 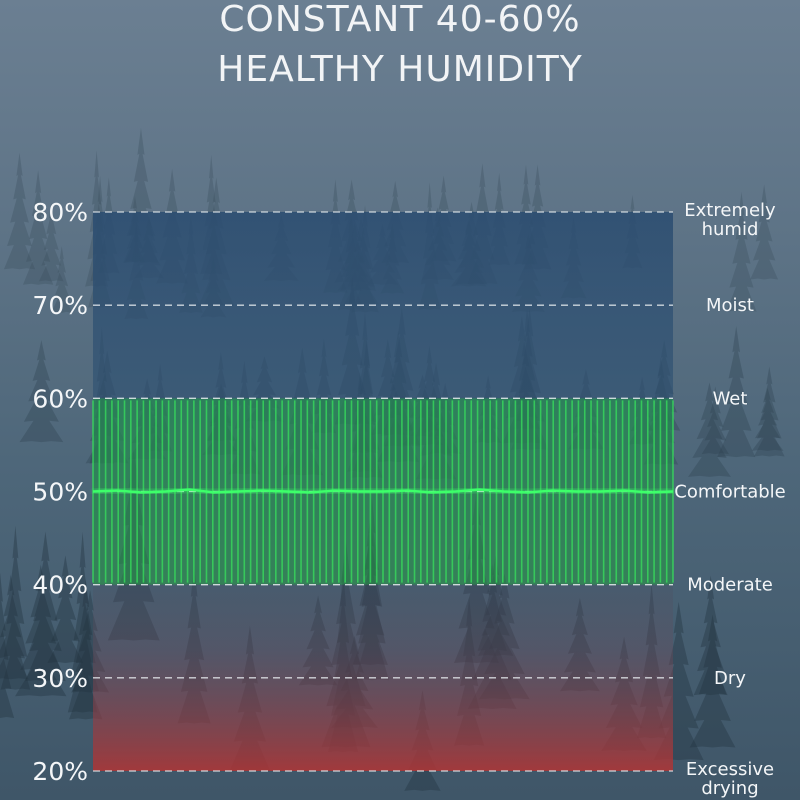 What do you see at coordinates (383, 491) in the screenshot?
I see `humidity-series-line` at bounding box center [383, 491].